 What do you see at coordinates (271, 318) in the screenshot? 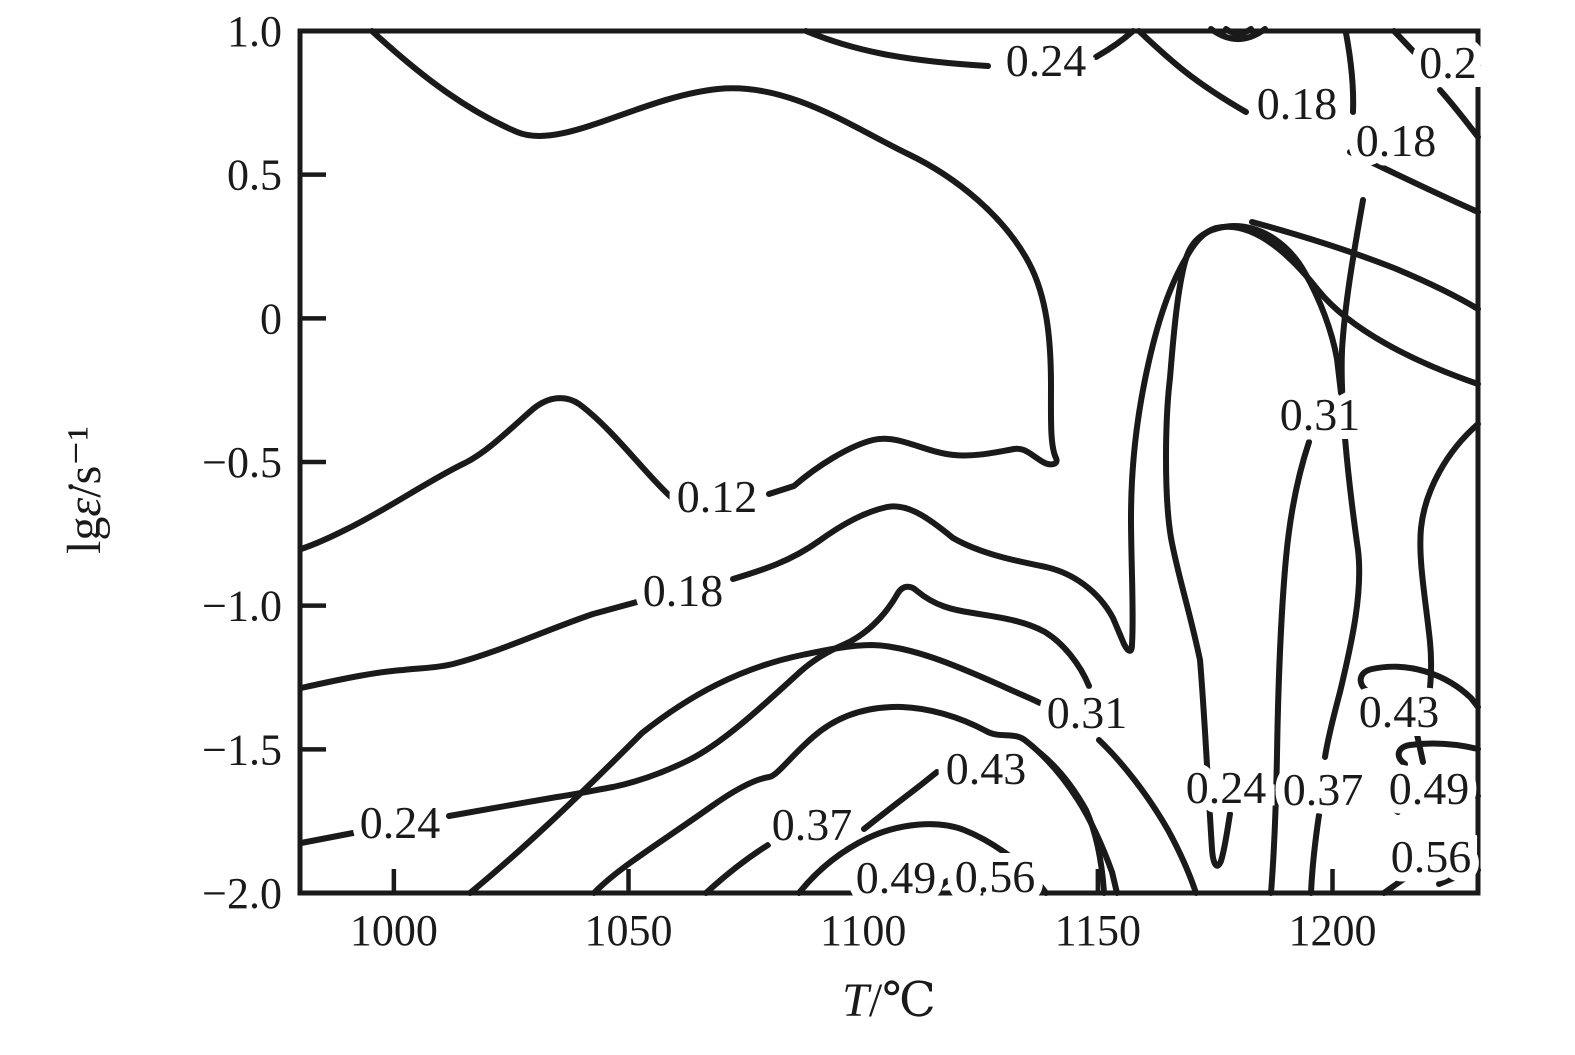
I see `y-tick-label: 0` at bounding box center [271, 318].